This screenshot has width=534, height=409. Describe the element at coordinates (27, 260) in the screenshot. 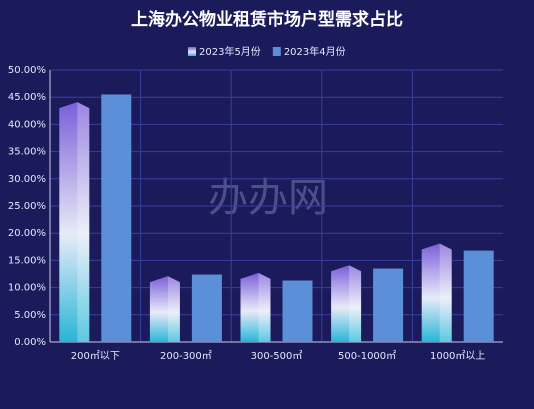

I see `y-tick-label: 15.00%` at that location.